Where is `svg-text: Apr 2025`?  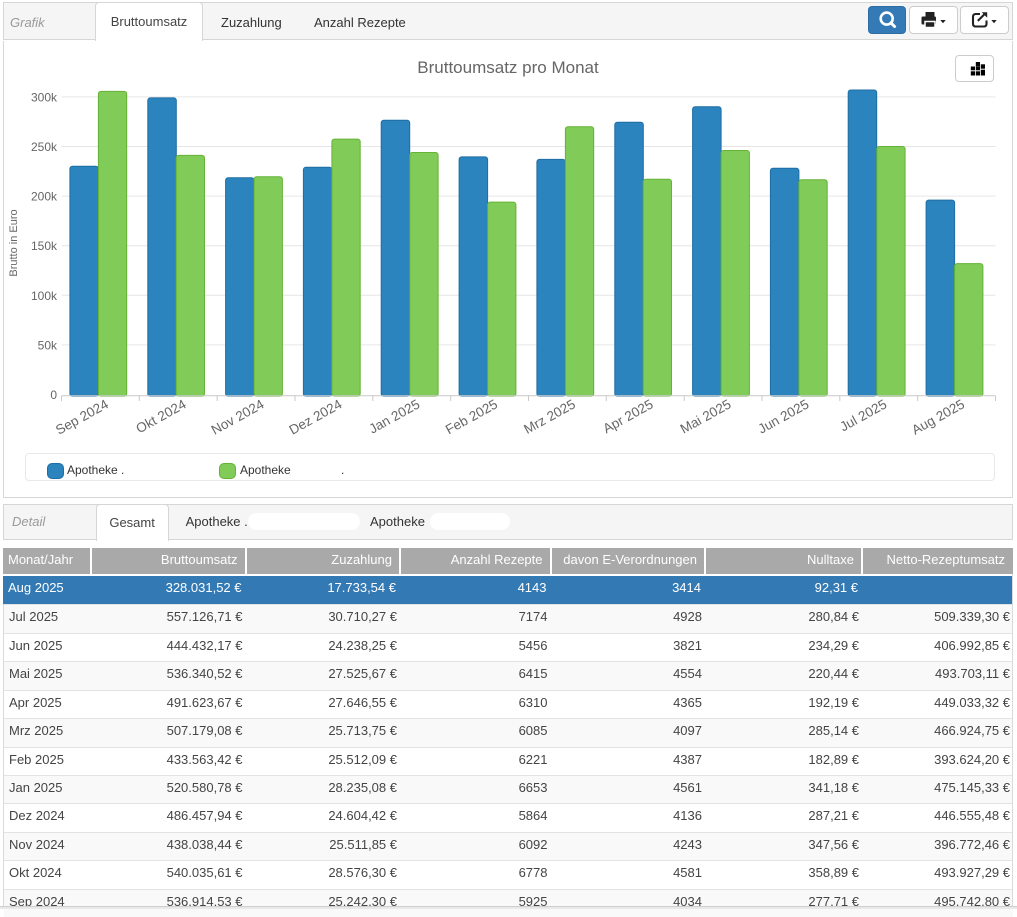 svg-text: Apr 2025 is located at coordinates (627, 417).